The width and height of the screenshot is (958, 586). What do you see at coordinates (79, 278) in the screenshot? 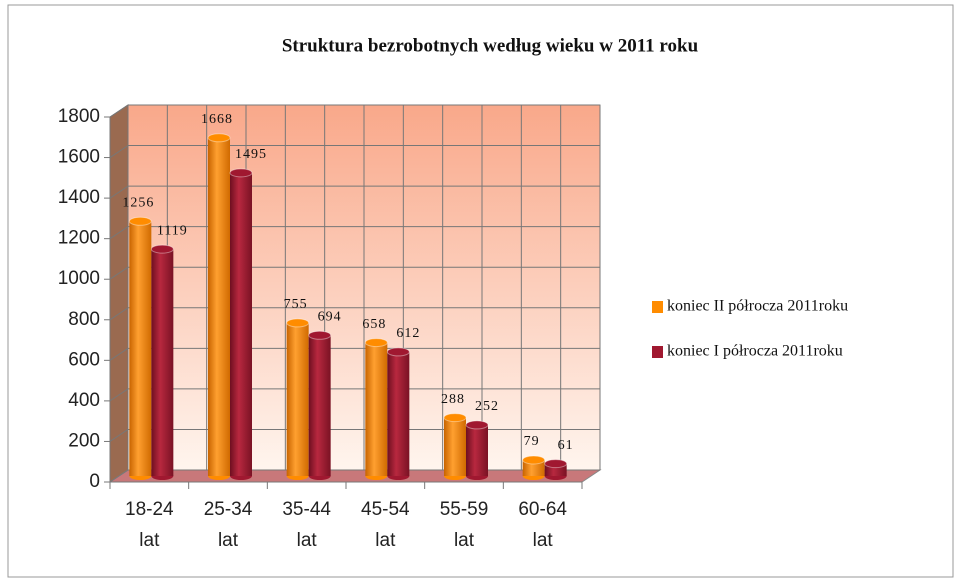
I see `y-tick-label: 1000` at bounding box center [79, 278].